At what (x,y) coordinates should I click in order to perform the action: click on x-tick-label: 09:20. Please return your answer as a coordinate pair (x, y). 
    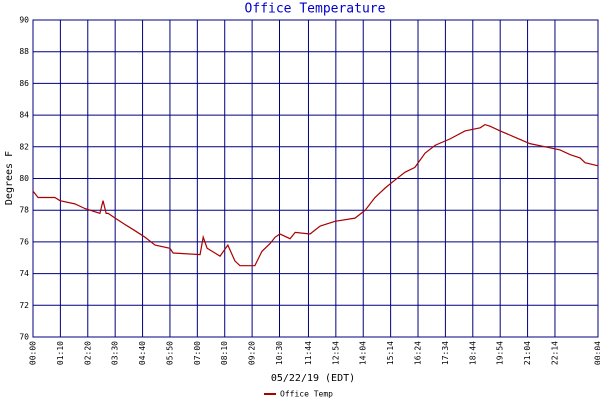
    Looking at the image, I should click on (252, 353).